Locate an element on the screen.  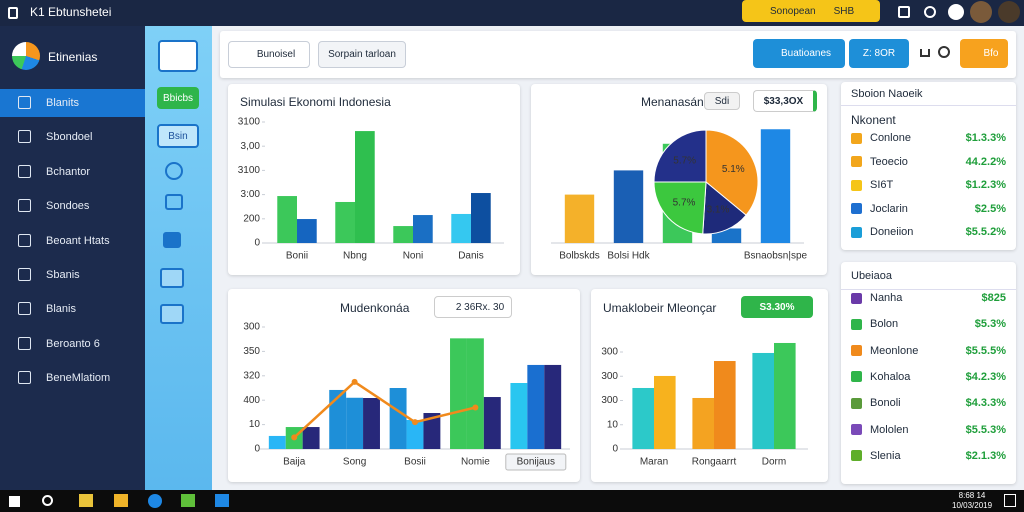
panel-row: Nanha $825 is located at coordinates (928, 298).